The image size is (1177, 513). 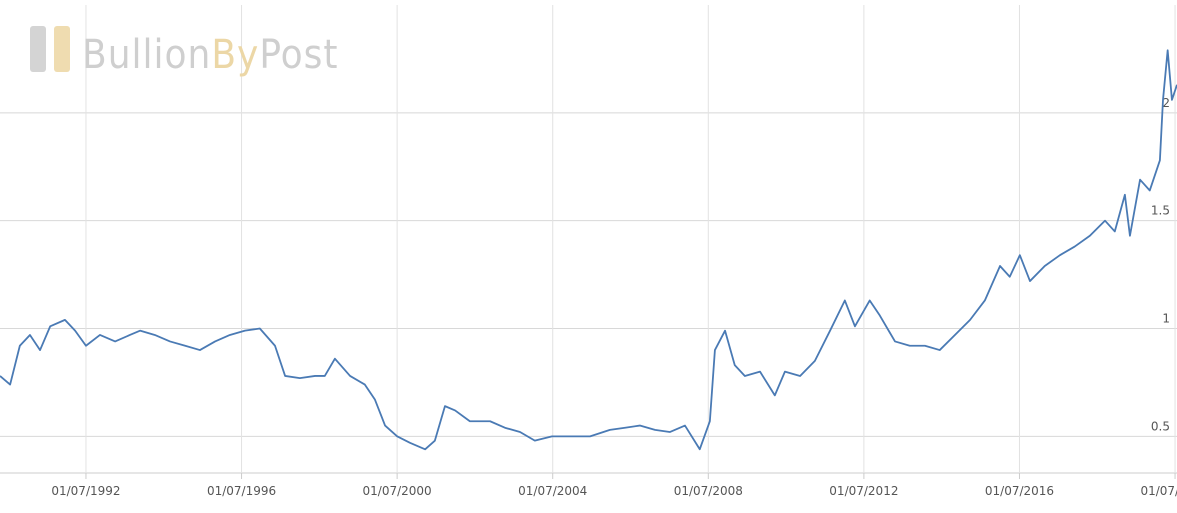 I want to click on watermark-part: Bullion, so click(x=146, y=55).